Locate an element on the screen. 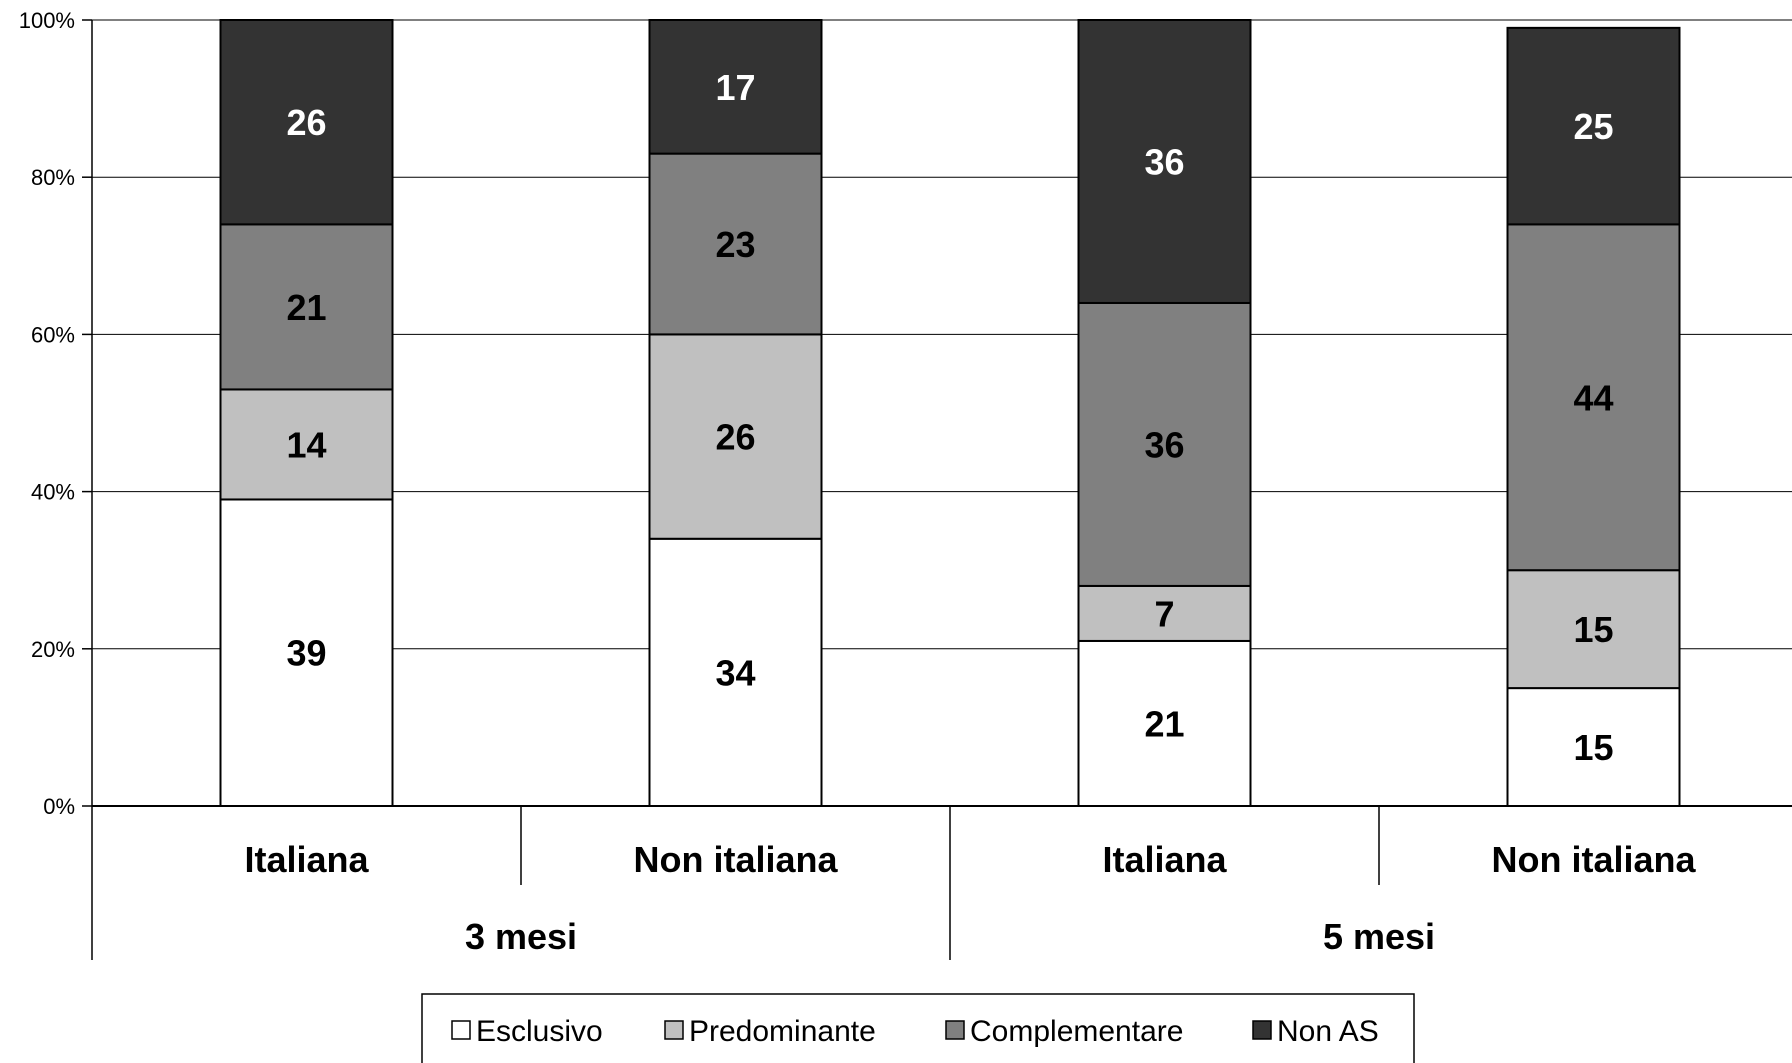 The height and width of the screenshot is (1063, 1792). data-label: 23 is located at coordinates (735, 244).